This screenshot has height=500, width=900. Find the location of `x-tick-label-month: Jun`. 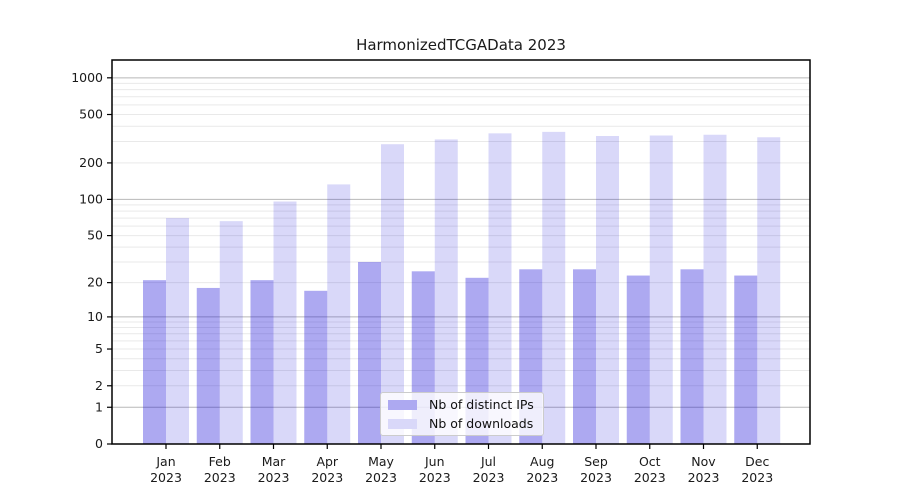

x-tick-label-month: Jun is located at coordinates (434, 461).